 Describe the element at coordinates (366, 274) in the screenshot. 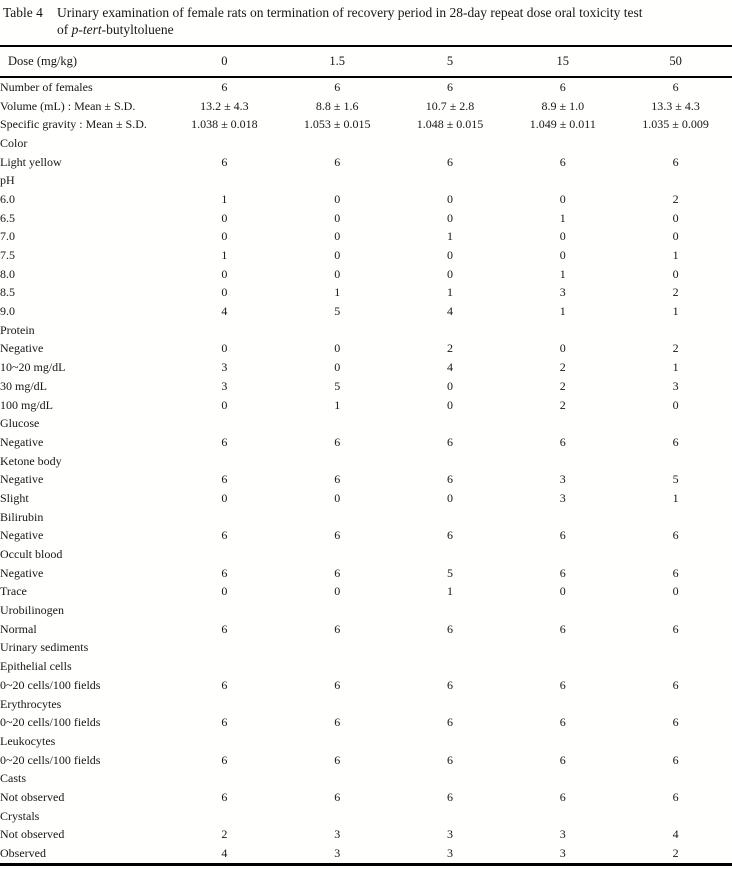

I see `table-row: 8.0 0 0 0 1 0` at that location.